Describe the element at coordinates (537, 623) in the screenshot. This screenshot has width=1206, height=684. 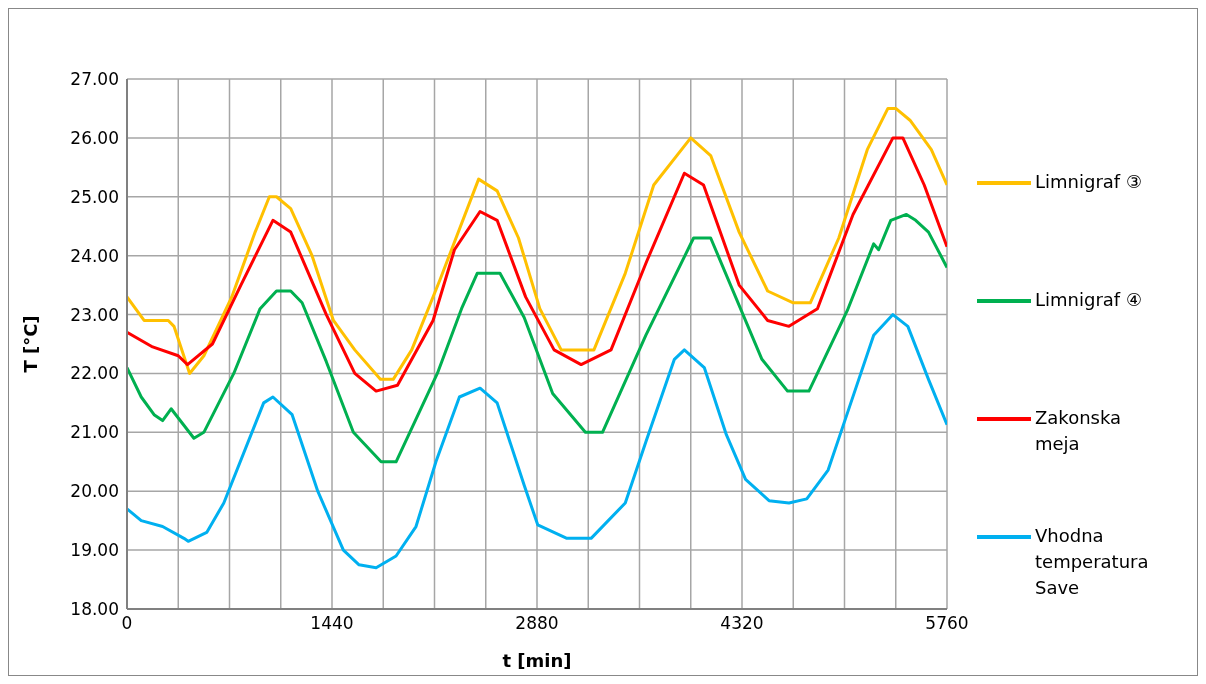
I see `x-tick-label: 2880` at that location.